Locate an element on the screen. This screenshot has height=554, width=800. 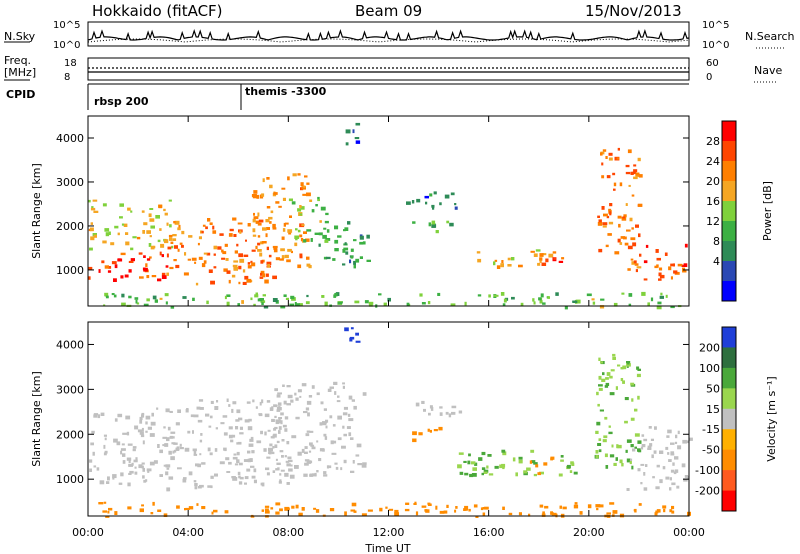
x-tick-label: 16:00 is located at coordinates (489, 532).